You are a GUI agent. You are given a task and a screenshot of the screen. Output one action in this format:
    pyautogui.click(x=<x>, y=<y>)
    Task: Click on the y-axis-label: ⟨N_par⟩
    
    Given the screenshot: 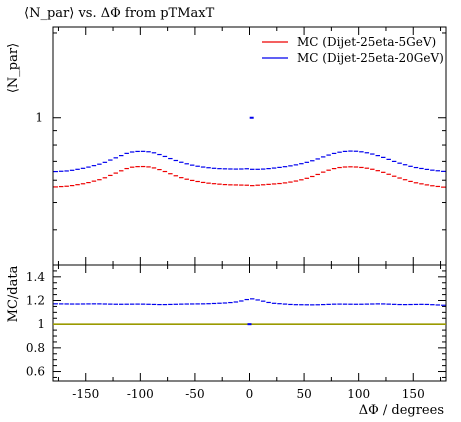 What is the action you would take?
    pyautogui.click(x=13, y=68)
    